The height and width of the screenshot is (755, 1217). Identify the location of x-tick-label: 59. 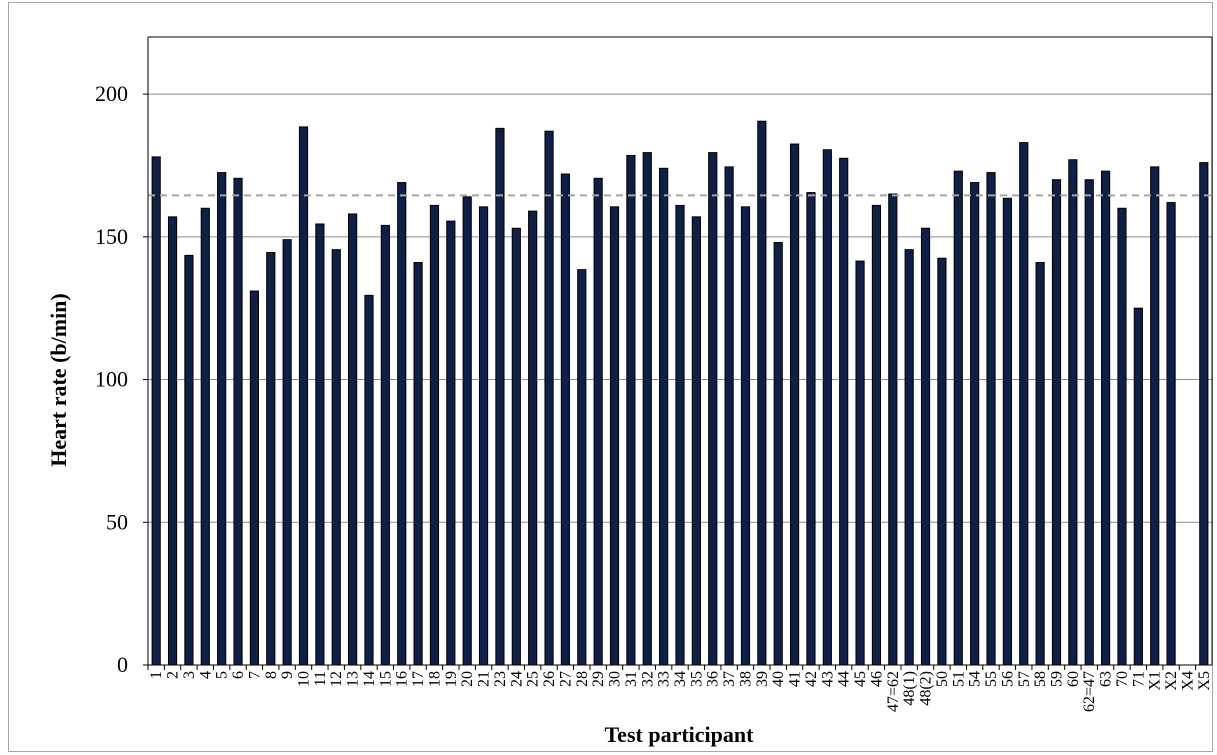
(1056, 679).